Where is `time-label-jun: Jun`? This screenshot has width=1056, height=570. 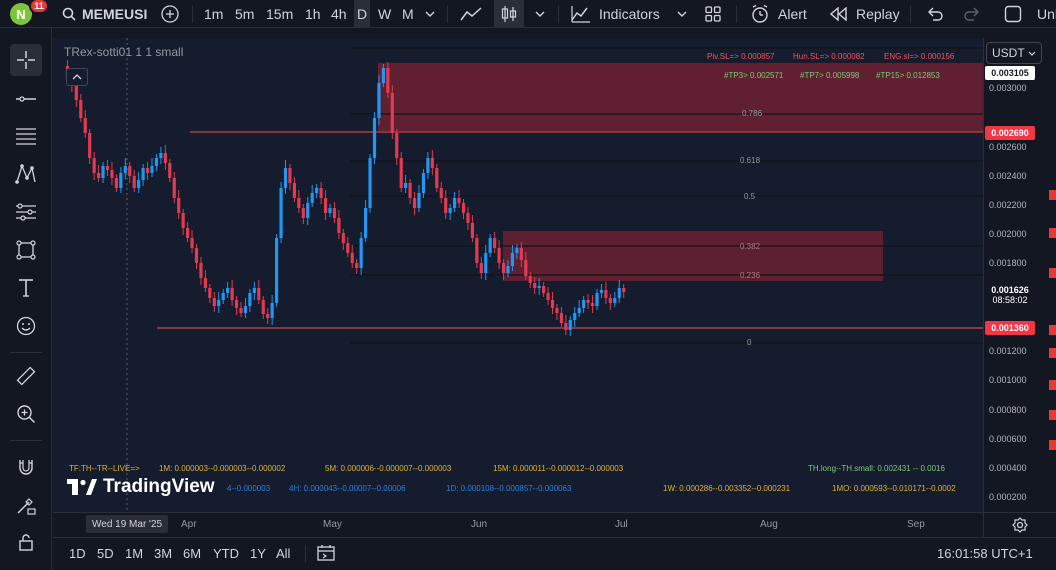
time-label-jun: Jun is located at coordinates (479, 524).